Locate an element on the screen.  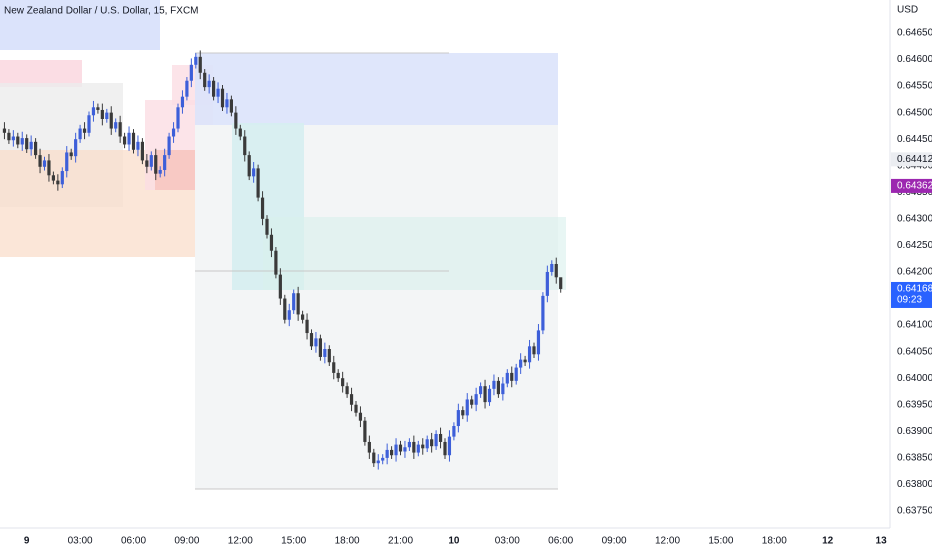
x-tick-label: 09:00 is located at coordinates (186, 541).